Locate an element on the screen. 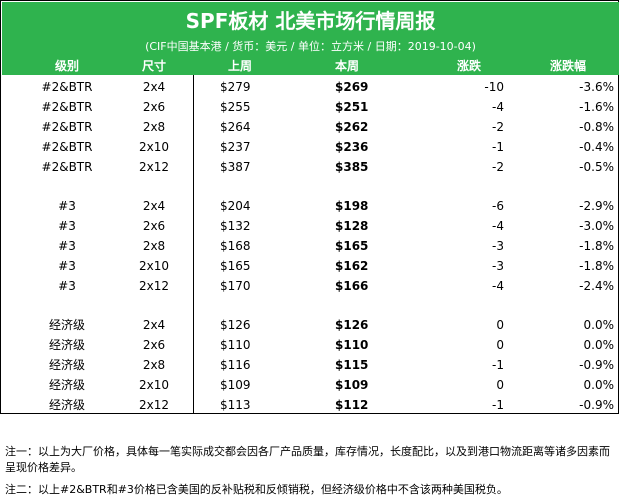 The width and height of the screenshot is (622, 504). cell-this-week: $251 is located at coordinates (352, 107).